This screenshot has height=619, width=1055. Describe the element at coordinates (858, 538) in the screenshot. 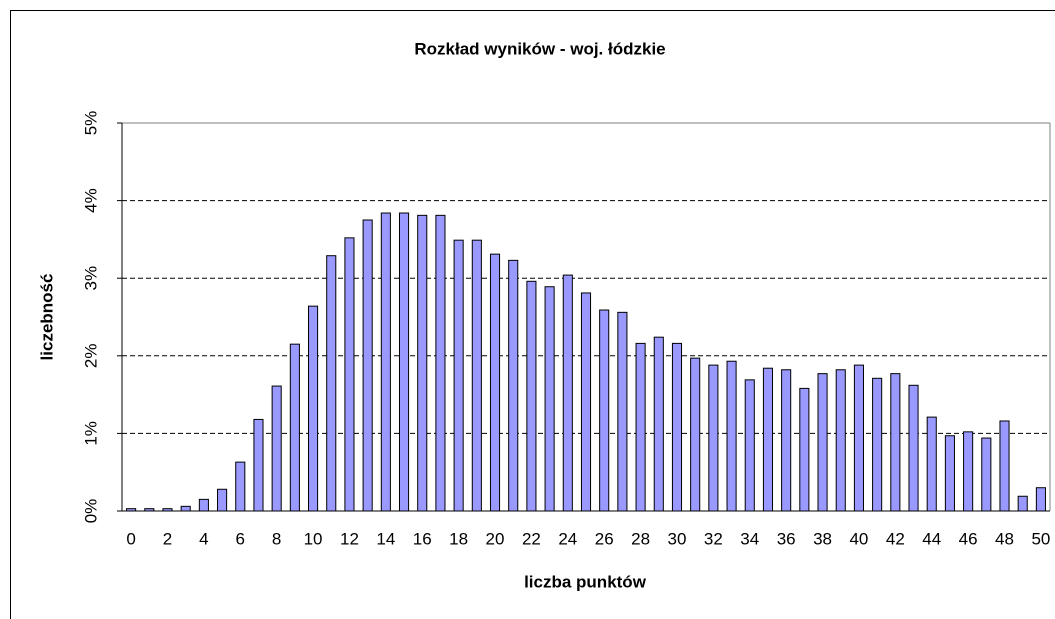

I see `x-tick-label: 40` at that location.